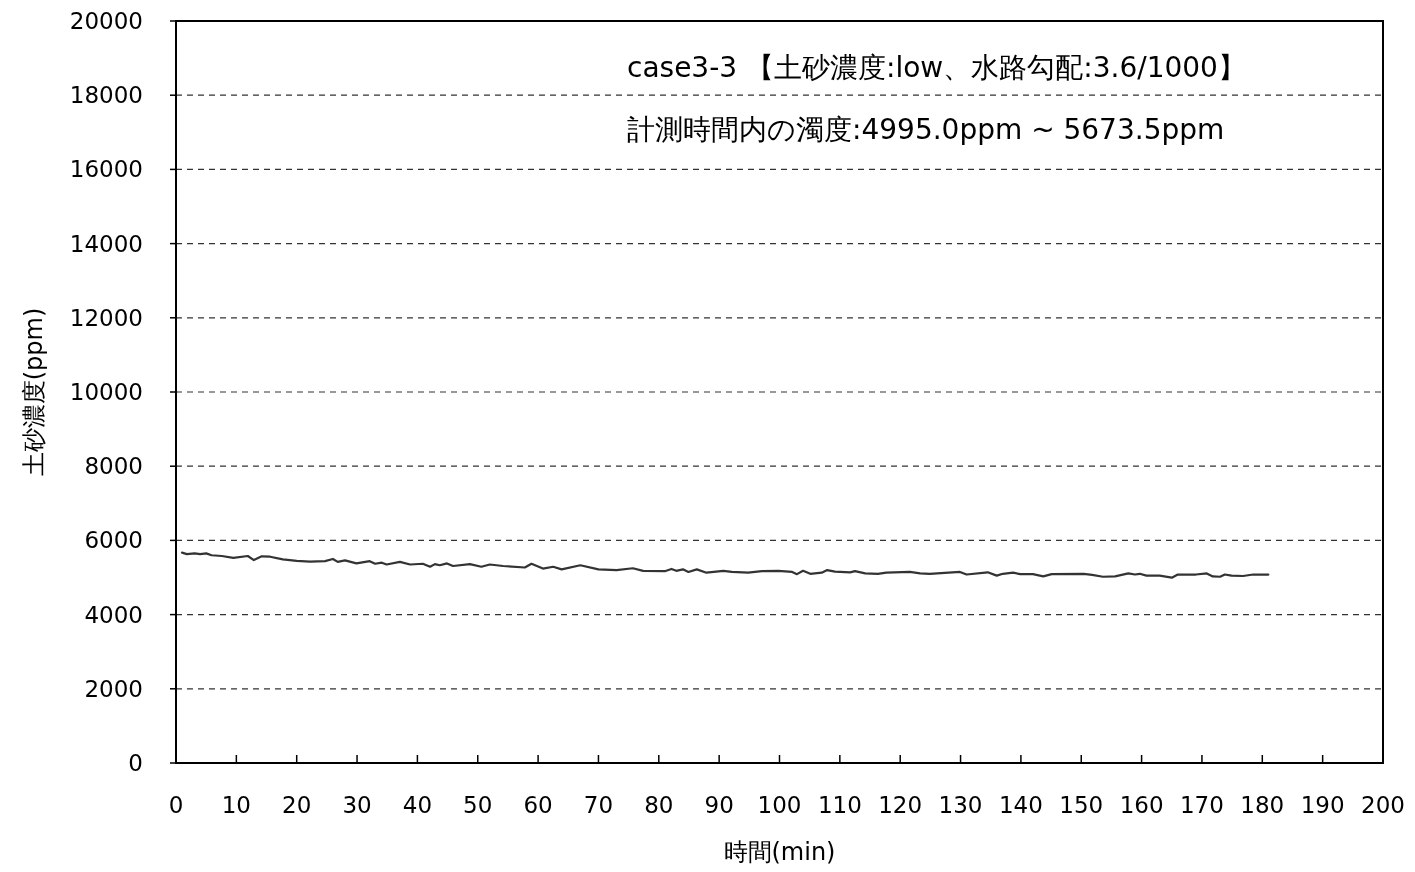 The image size is (1415, 872). What do you see at coordinates (478, 805) in the screenshot?
I see `x-tick-label: 50` at bounding box center [478, 805].